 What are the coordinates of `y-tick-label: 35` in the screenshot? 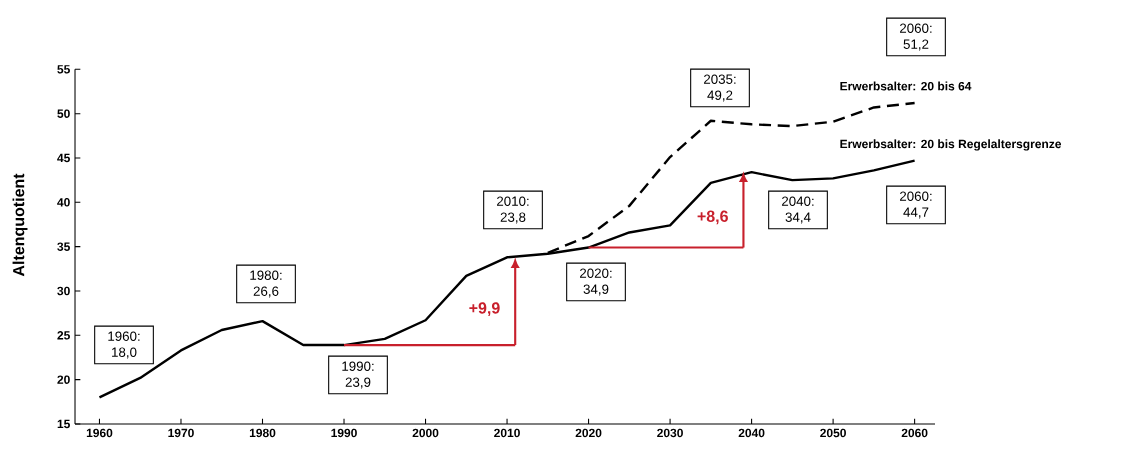 It's located at (63, 246).